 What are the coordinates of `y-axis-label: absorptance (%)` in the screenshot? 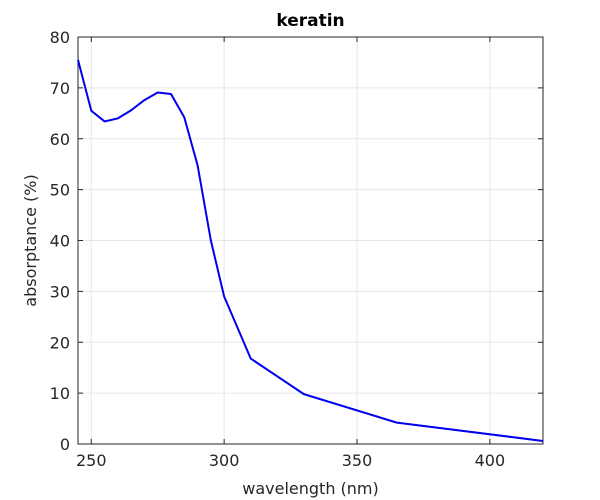 It's located at (30, 240).